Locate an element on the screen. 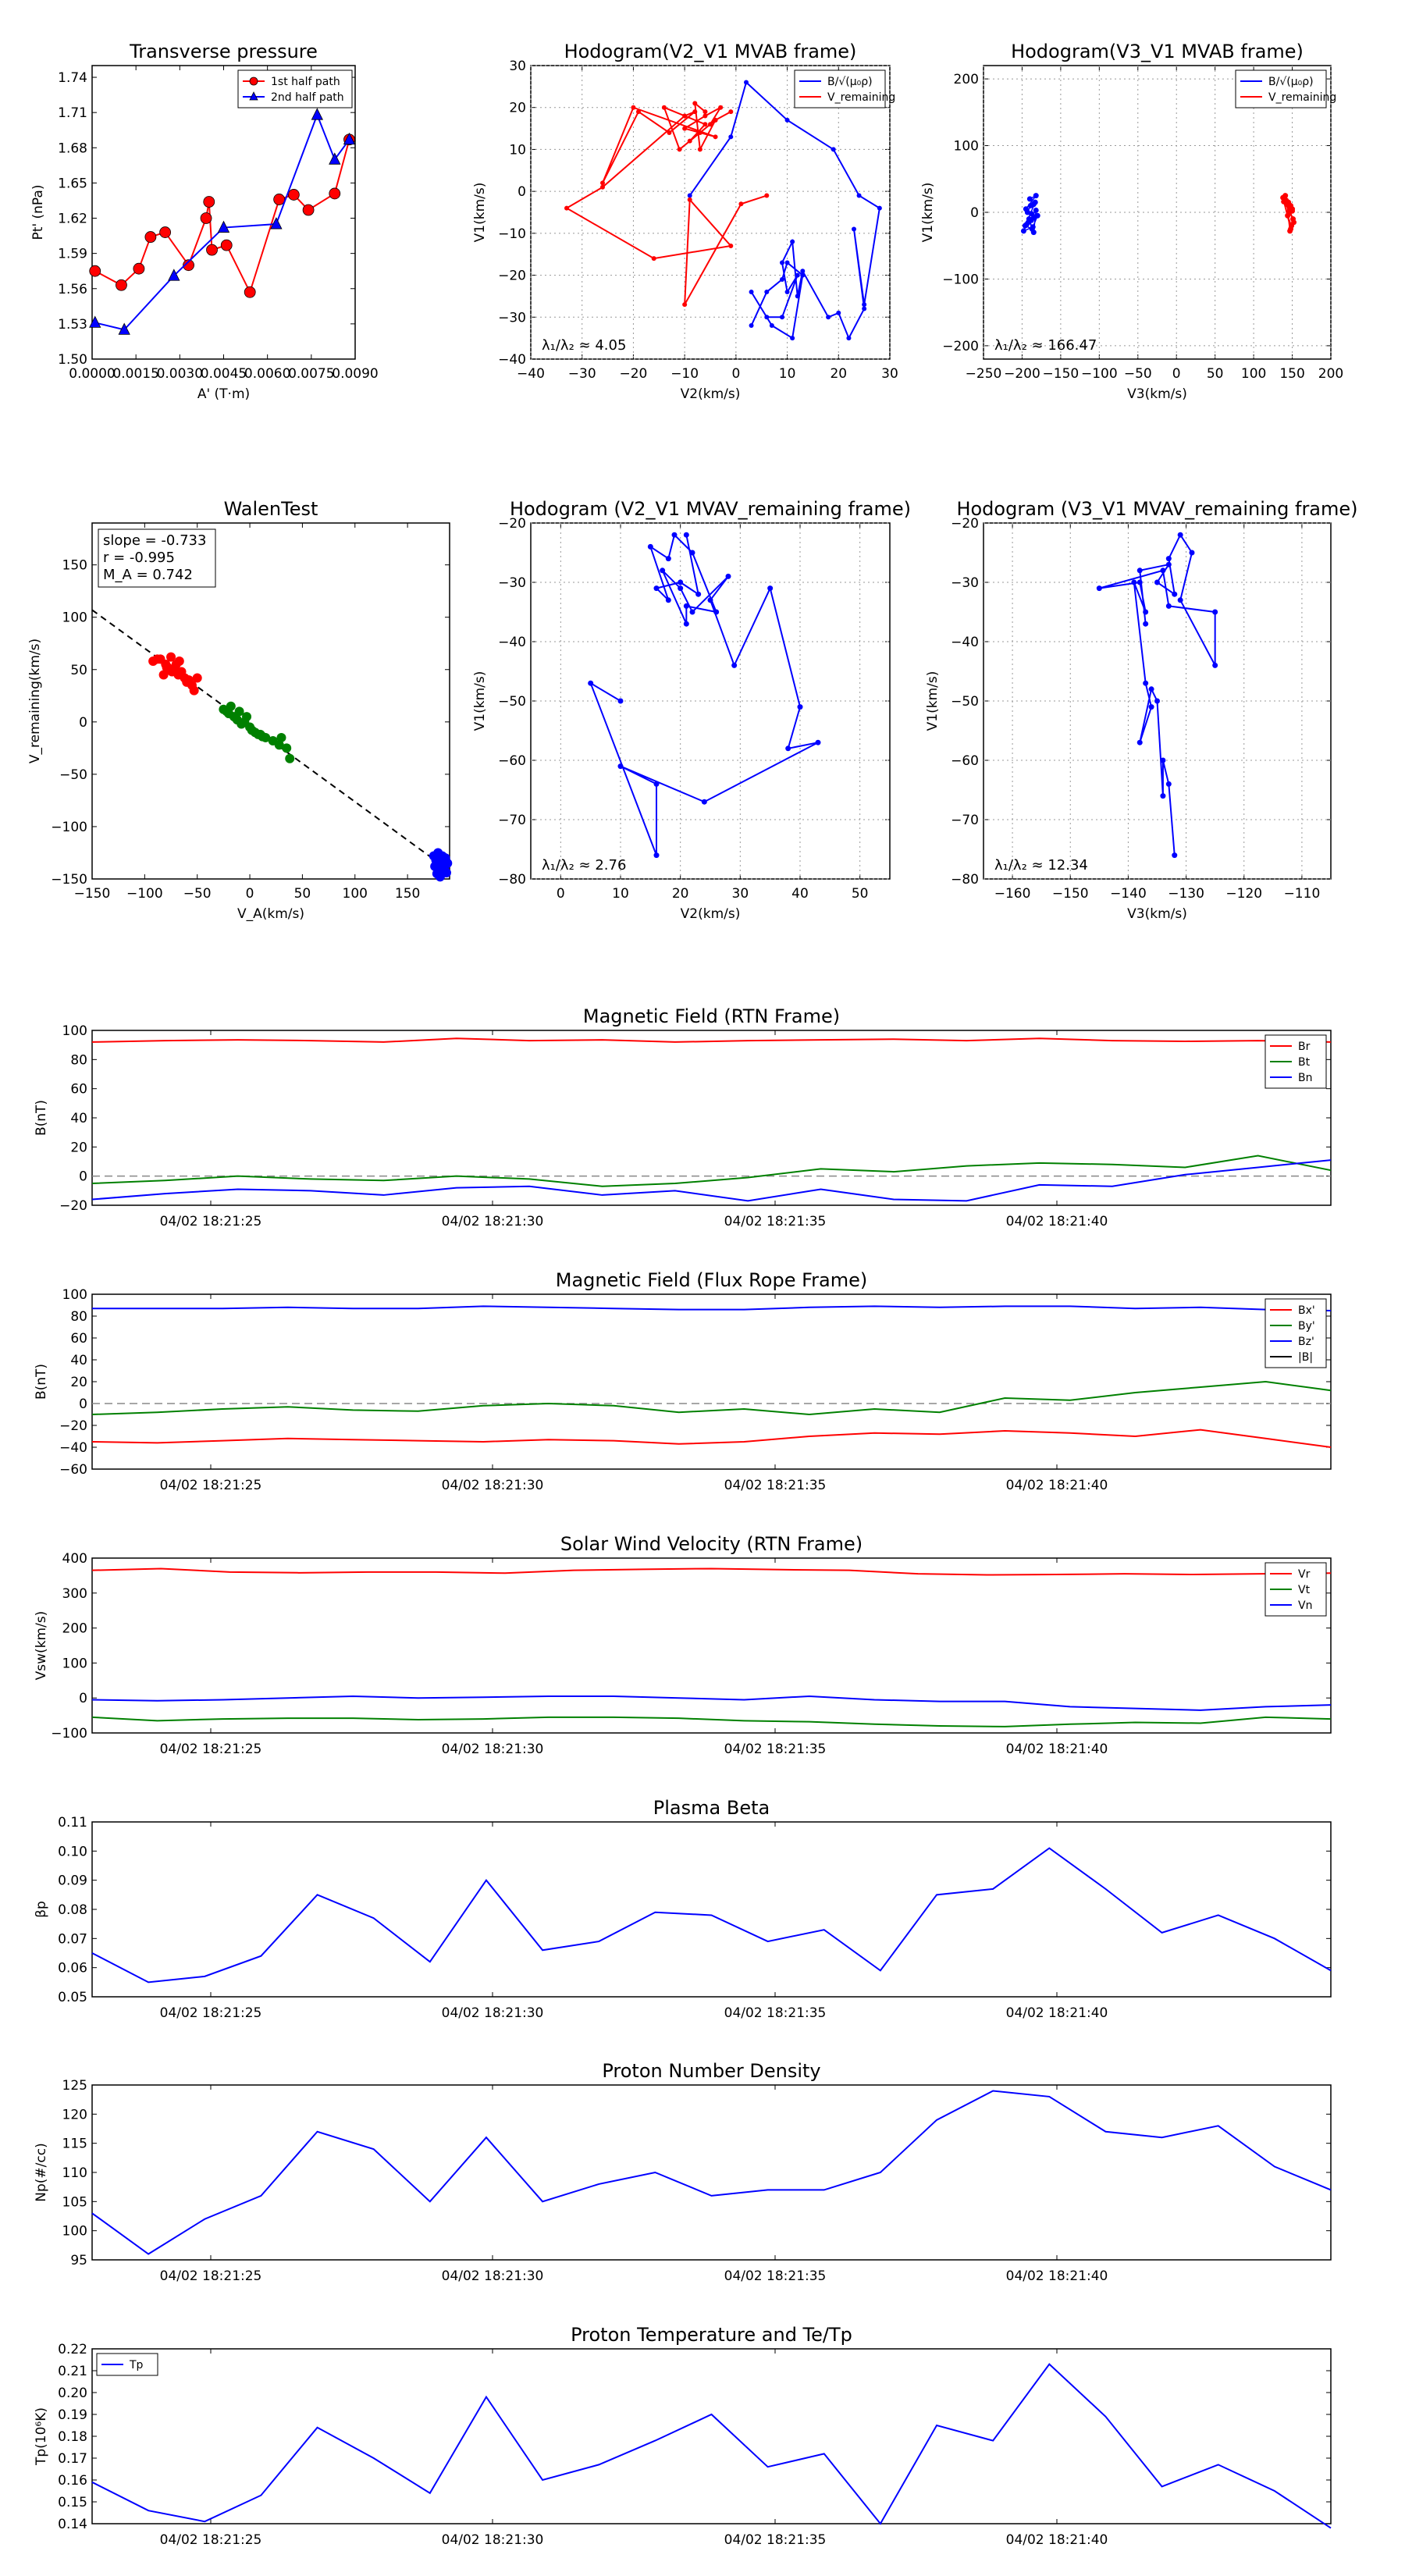 The image size is (1405, 2576). y-tick-label: 20 is located at coordinates (78, 1147).